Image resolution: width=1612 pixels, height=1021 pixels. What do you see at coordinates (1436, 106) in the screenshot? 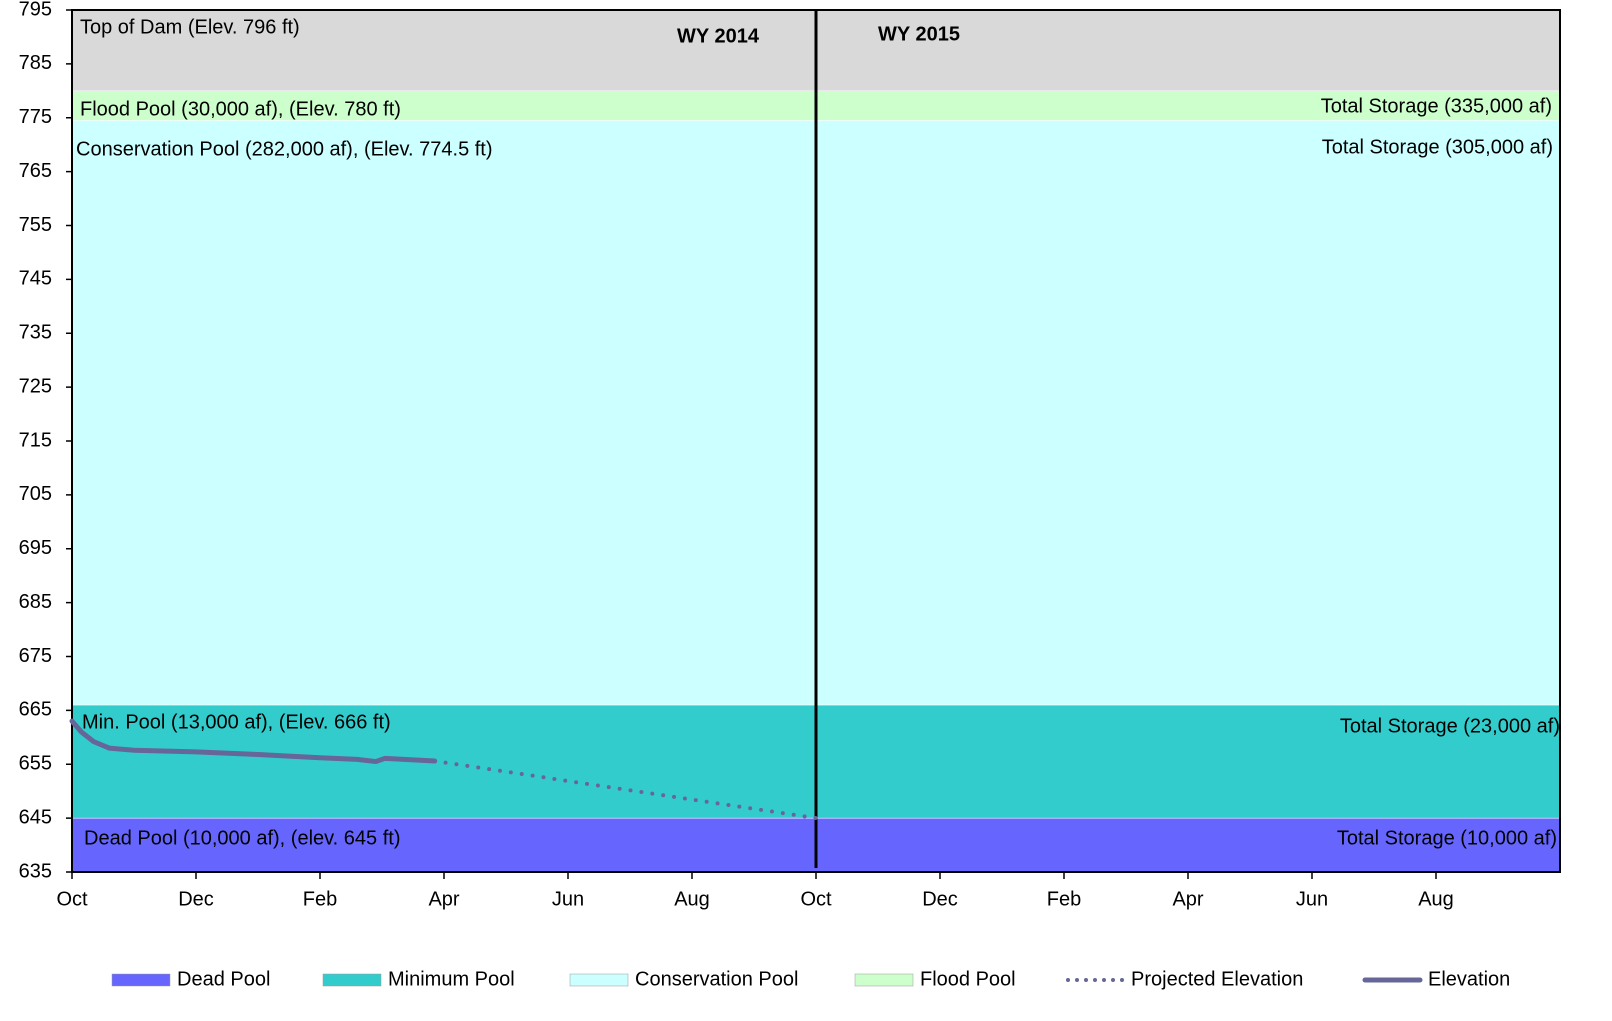
I see `annotation: Total Storage (335,000 af)` at bounding box center [1436, 106].